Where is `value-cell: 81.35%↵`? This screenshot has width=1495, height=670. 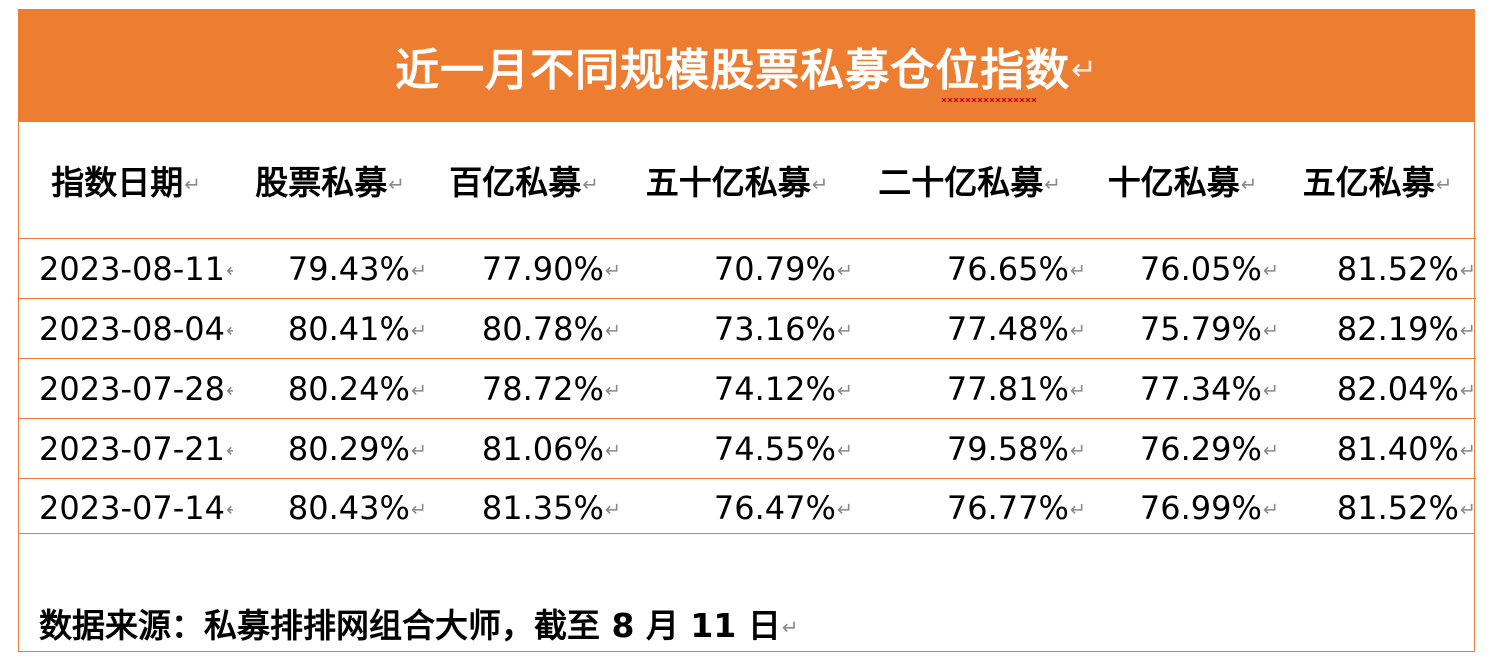 value-cell: 81.35%↵ is located at coordinates (551, 508).